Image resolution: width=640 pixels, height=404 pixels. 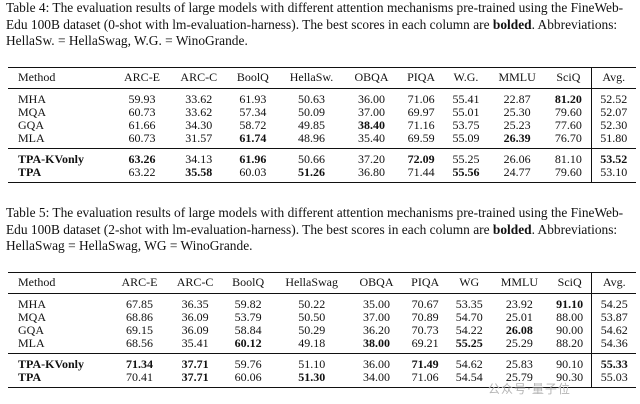 I want to click on score-cell: 68.56, so click(x=139, y=343).